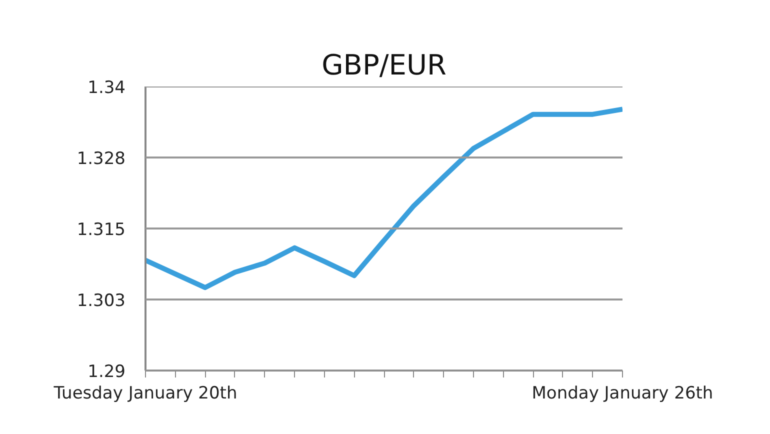 This screenshot has width=770, height=434. Describe the element at coordinates (145, 394) in the screenshot. I see `x-tick-label: Tuesday January 20th` at that location.